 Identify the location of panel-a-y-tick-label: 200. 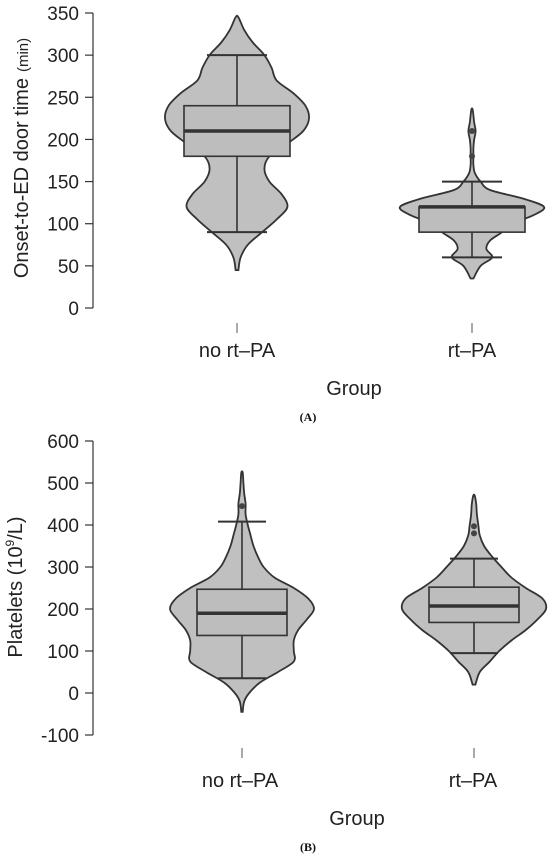
(63, 140).